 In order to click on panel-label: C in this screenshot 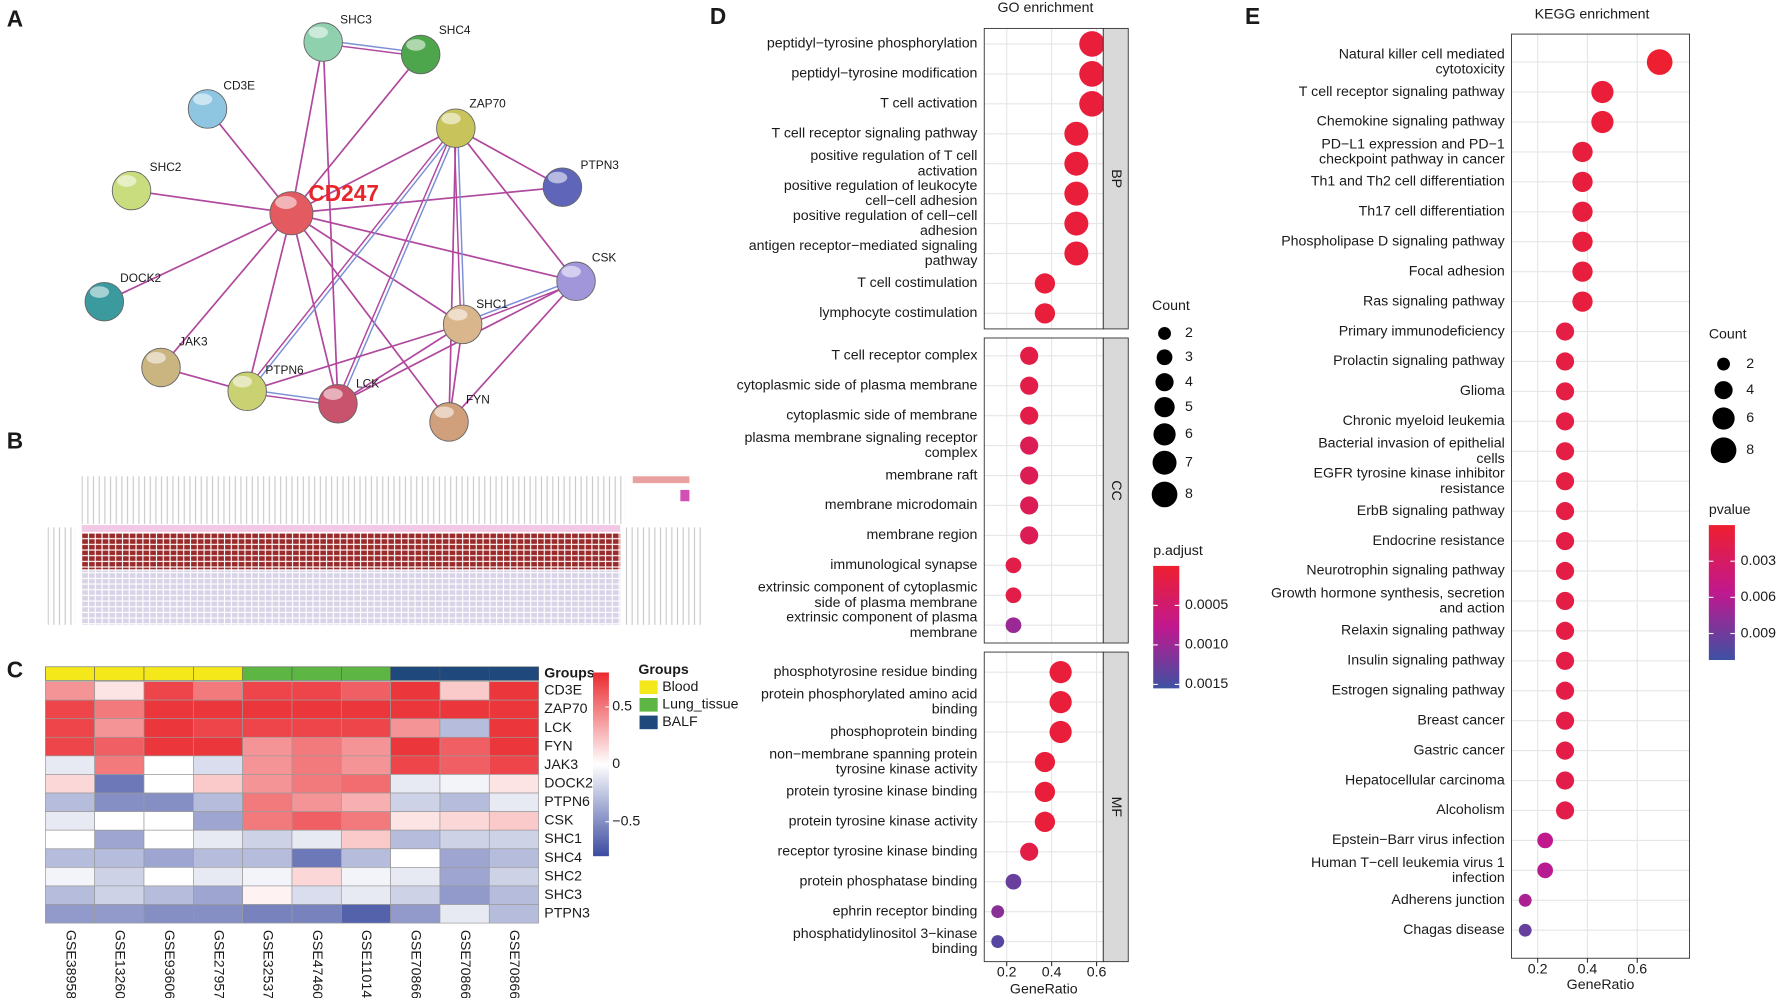, I will do `click(15, 669)`.